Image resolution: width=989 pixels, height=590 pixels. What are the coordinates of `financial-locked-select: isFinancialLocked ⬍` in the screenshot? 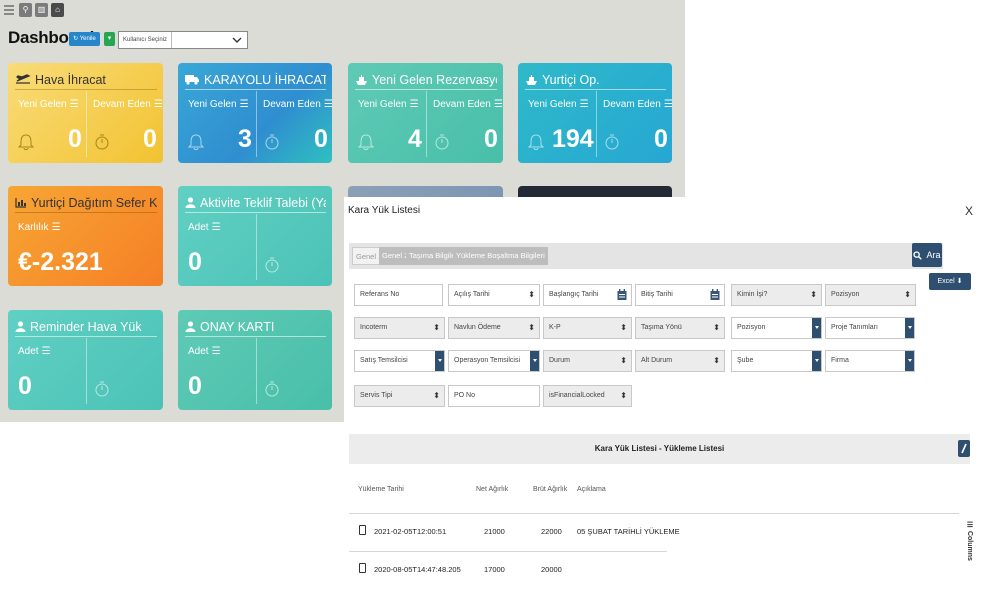 It's located at (587, 396).